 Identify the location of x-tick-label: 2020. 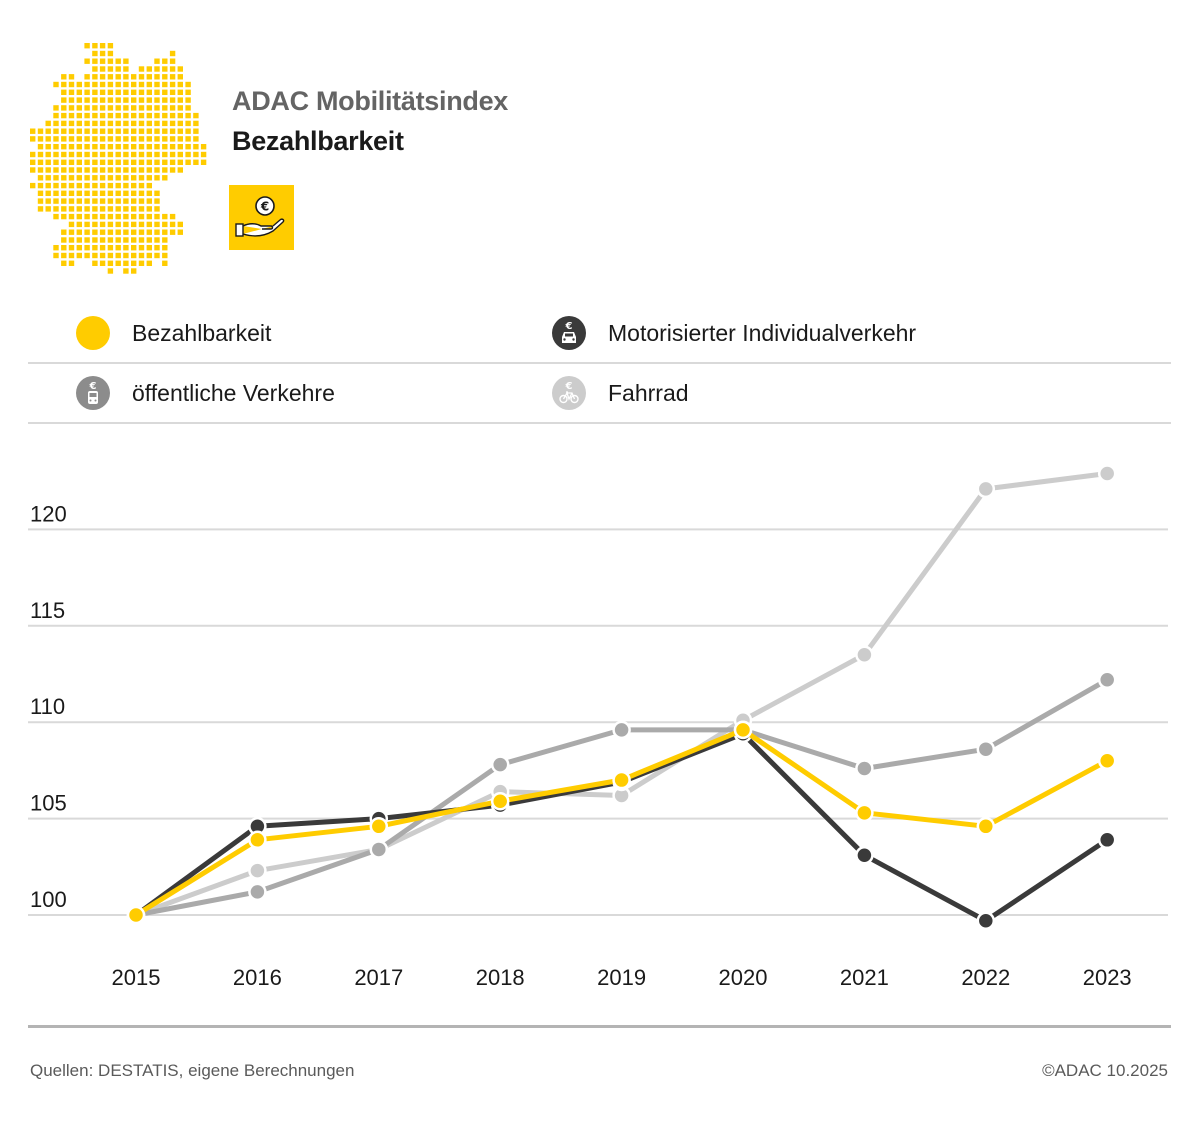
(743, 977).